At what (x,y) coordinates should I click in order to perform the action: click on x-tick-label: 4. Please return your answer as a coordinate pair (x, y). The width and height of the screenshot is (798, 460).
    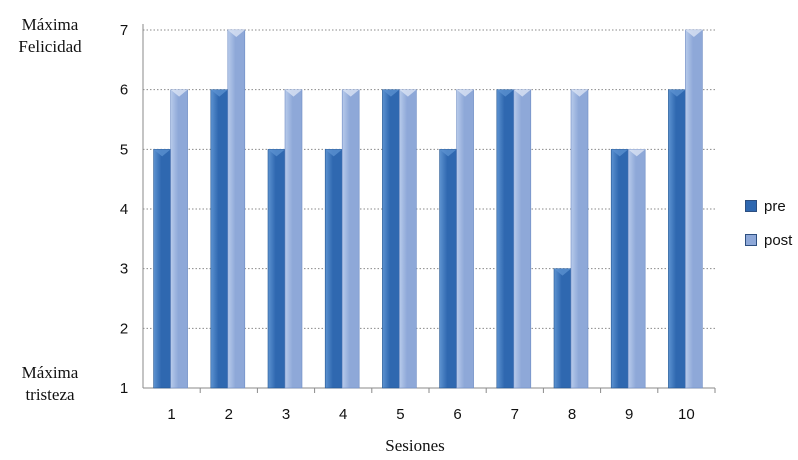
    Looking at the image, I should click on (343, 414).